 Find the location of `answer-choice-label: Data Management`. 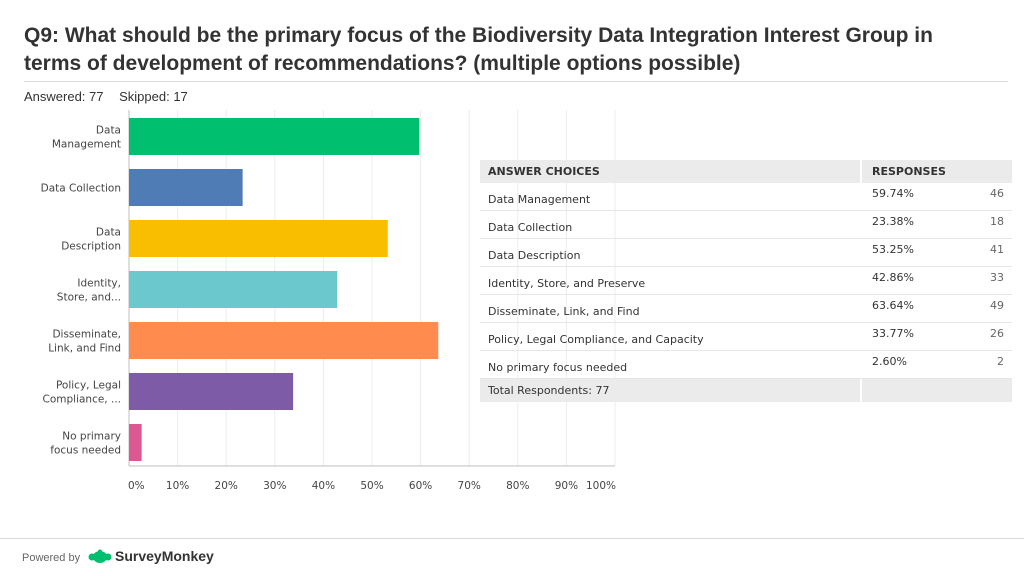

answer-choice-label: Data Management is located at coordinates (539, 199).